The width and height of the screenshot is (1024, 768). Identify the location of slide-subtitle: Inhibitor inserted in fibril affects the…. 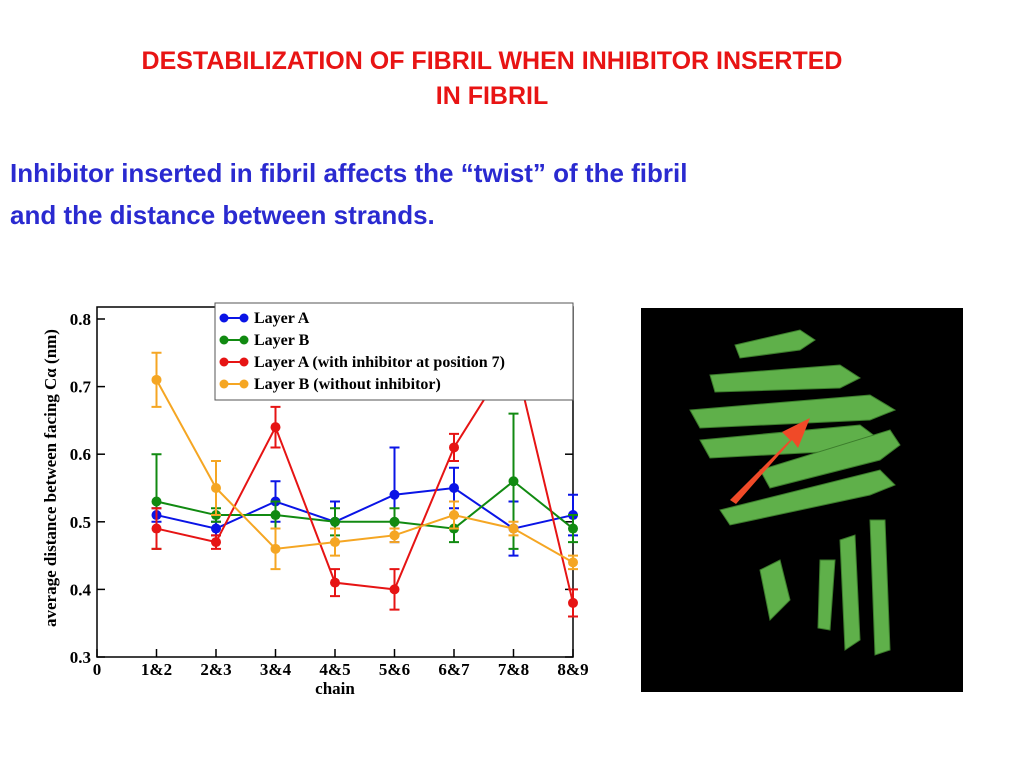
(348, 194).